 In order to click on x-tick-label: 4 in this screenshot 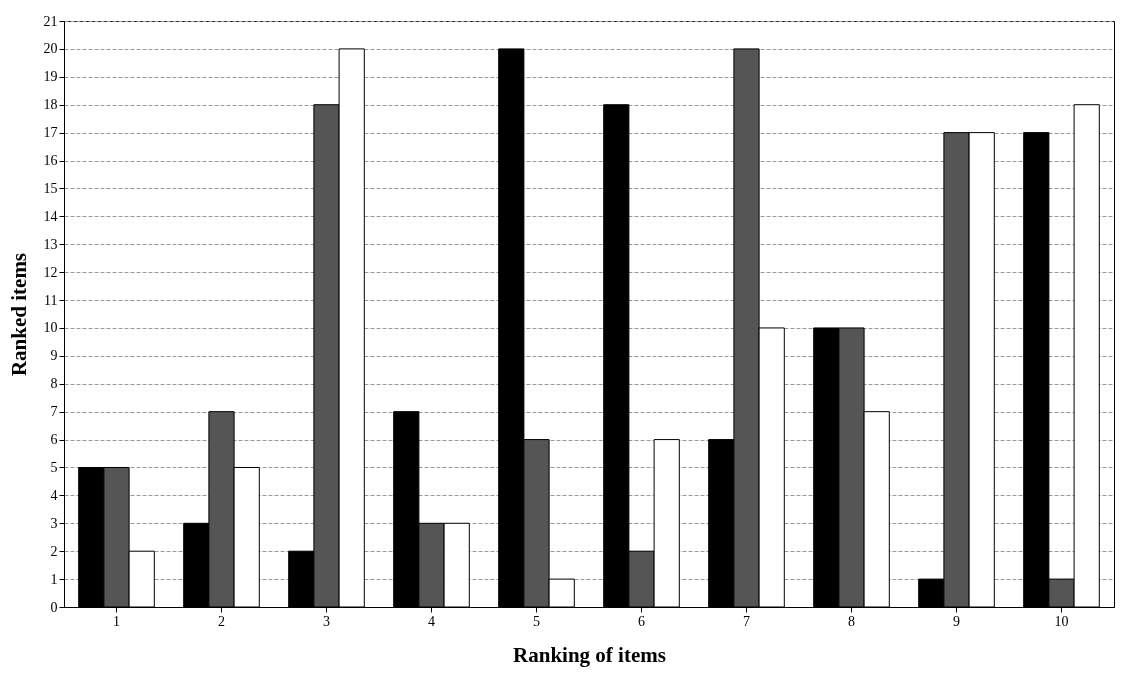, I will do `click(431, 621)`.